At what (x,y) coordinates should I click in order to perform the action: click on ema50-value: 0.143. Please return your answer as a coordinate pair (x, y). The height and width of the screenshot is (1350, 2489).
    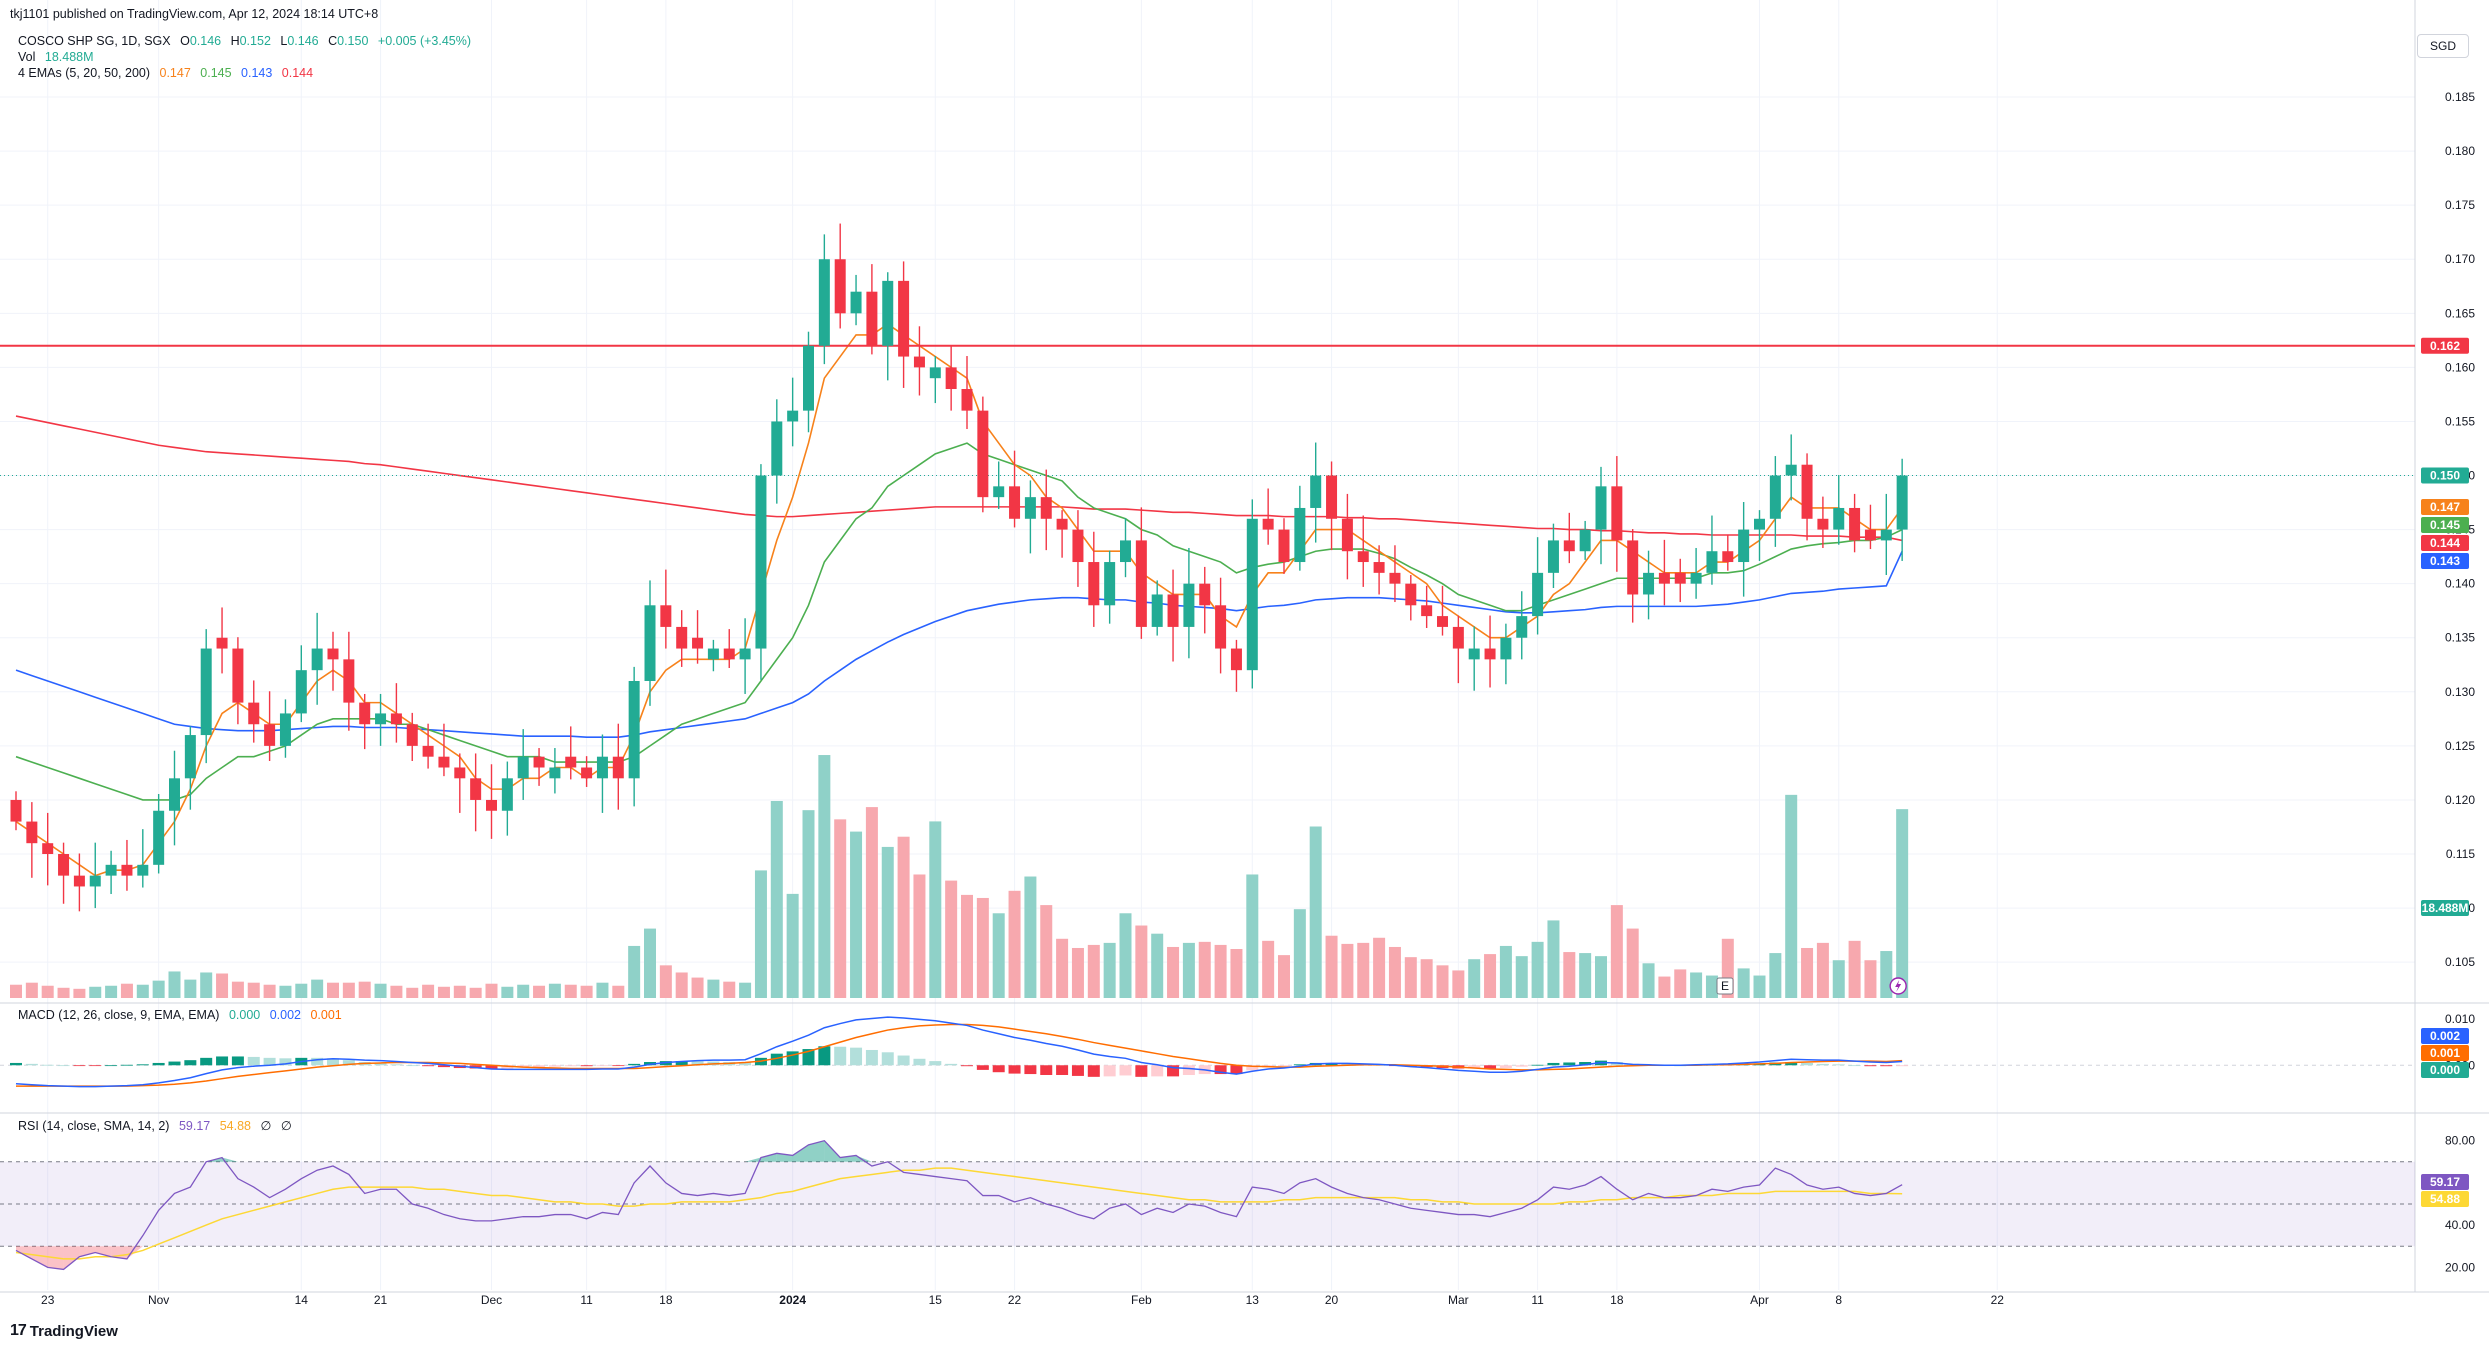
    Looking at the image, I should click on (257, 73).